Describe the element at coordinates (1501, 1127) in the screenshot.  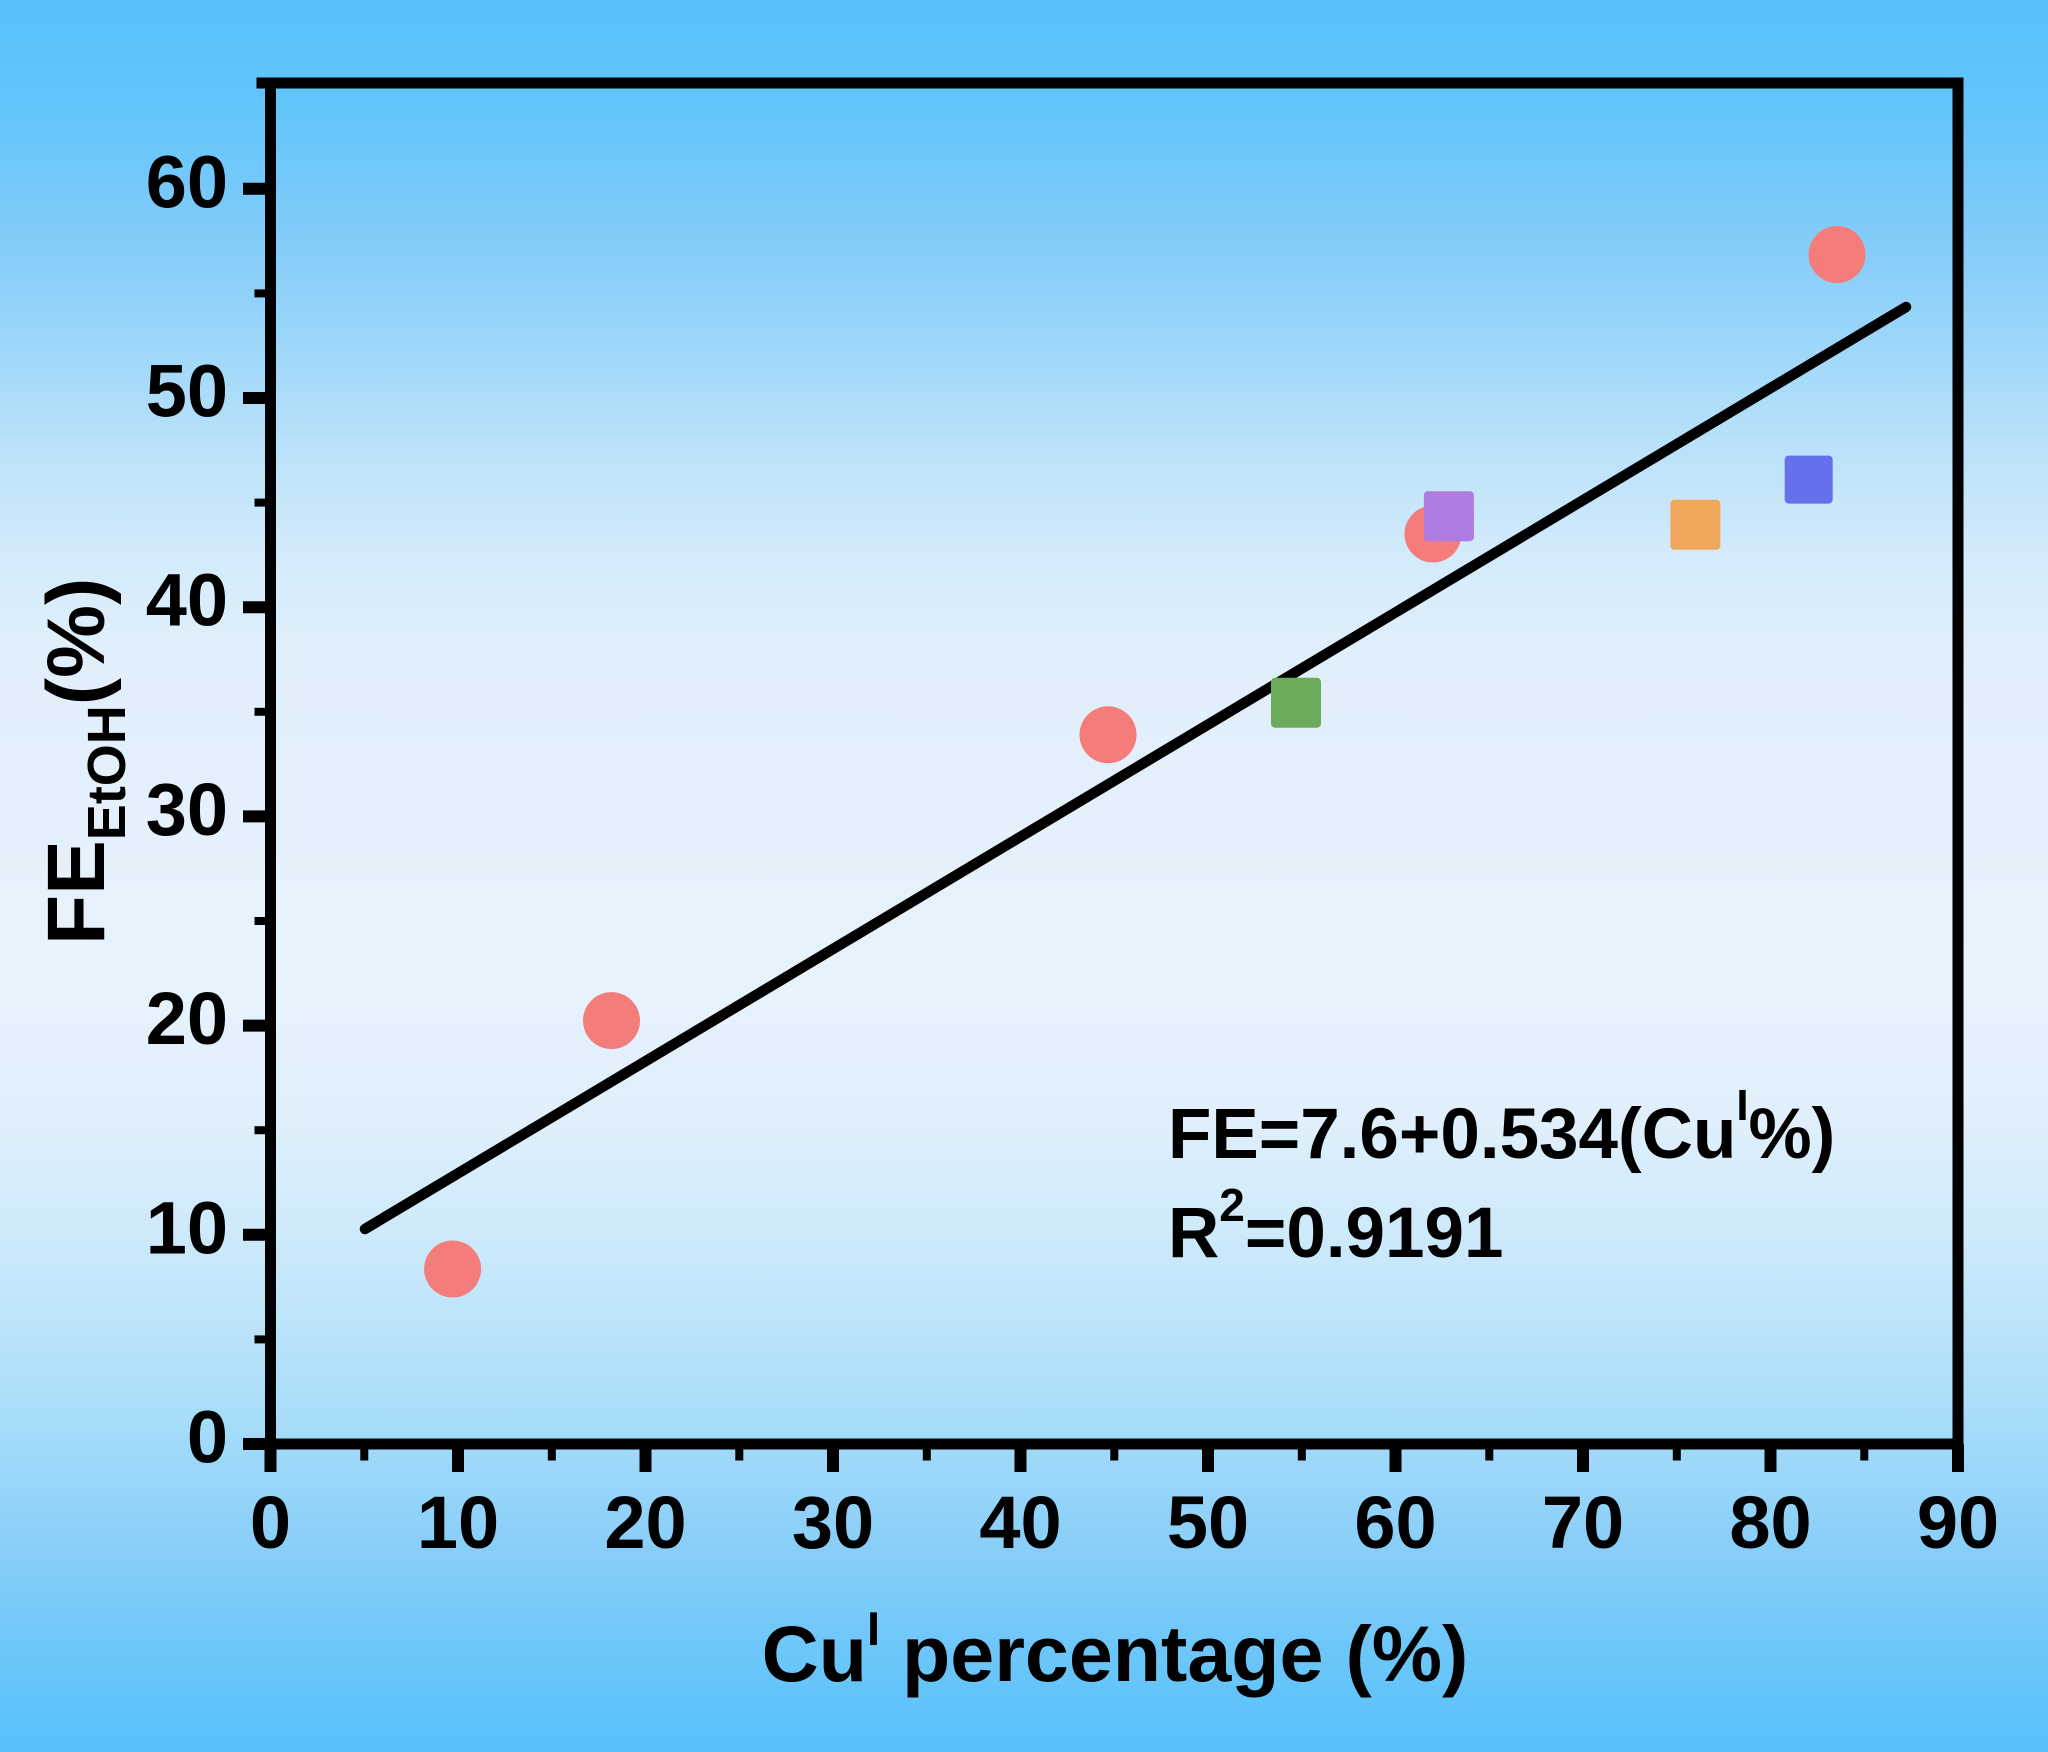
I see `svg-text: FE=7.6+0.534(CuI%)` at that location.